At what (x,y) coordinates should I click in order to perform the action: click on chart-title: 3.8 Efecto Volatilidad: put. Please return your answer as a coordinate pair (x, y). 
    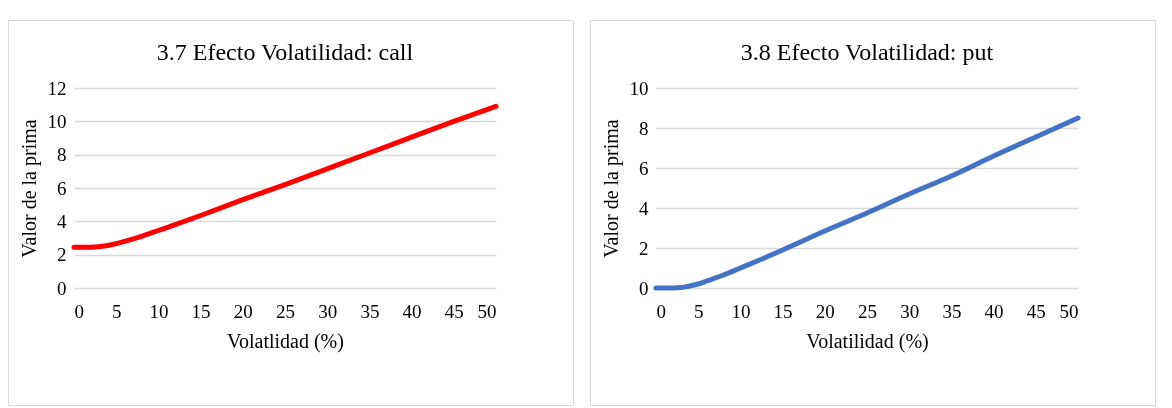
    Looking at the image, I should click on (867, 52).